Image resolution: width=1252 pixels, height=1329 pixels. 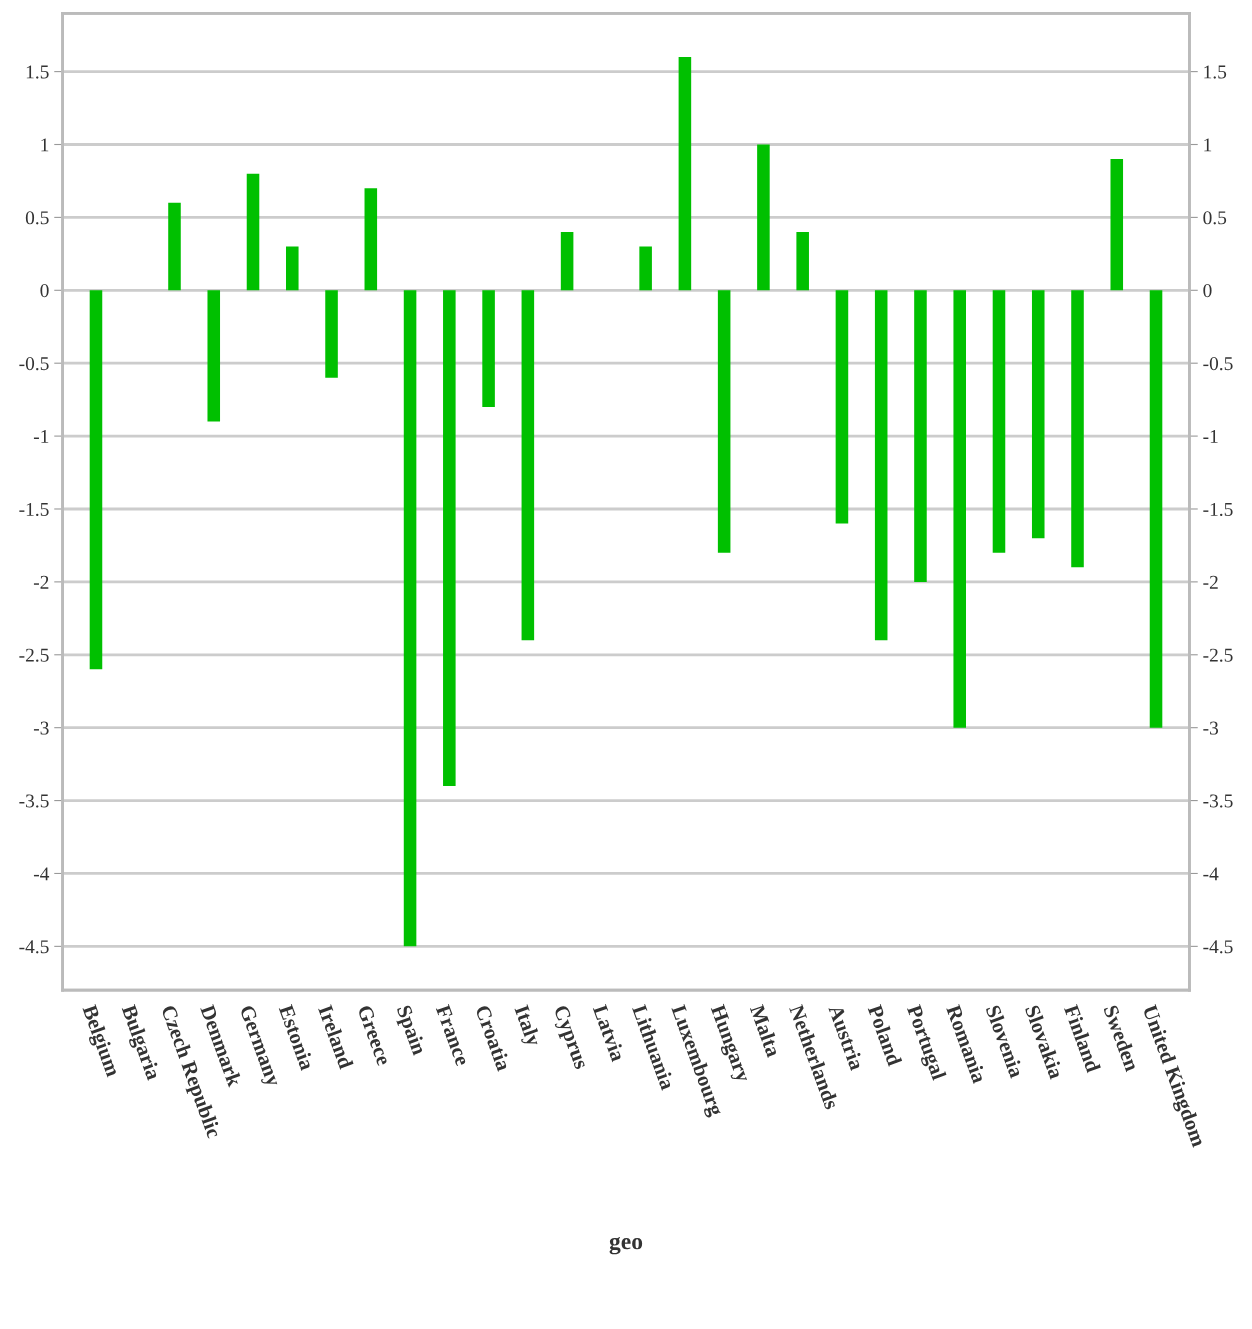 What do you see at coordinates (452, 1035) in the screenshot?
I see `x-tick-label: France` at bounding box center [452, 1035].